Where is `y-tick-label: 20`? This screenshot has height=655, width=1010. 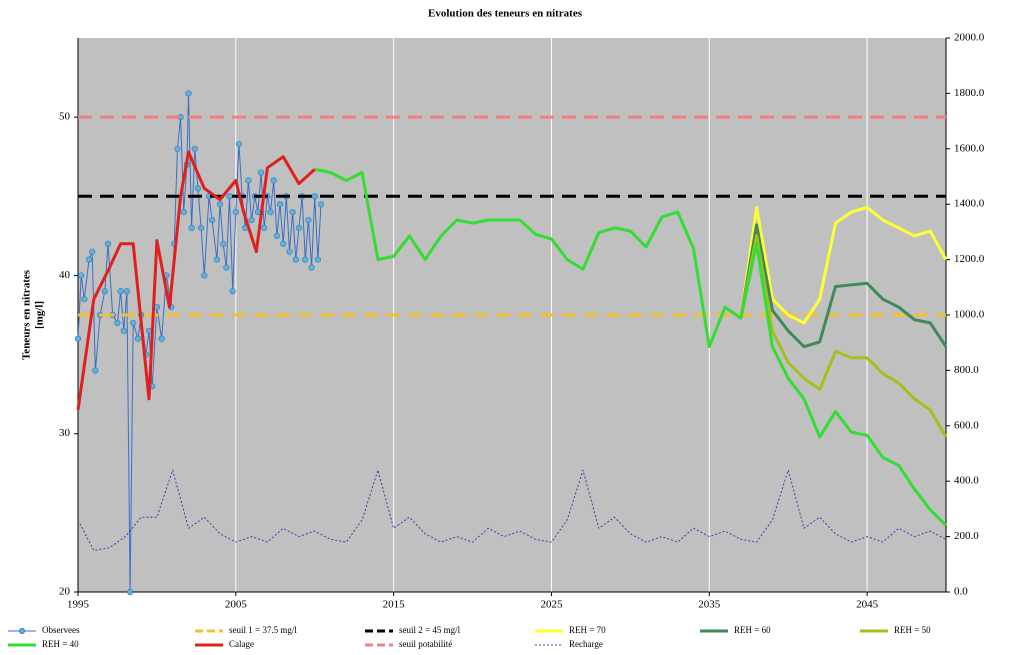 y-tick-label: 20 is located at coordinates (65, 592).